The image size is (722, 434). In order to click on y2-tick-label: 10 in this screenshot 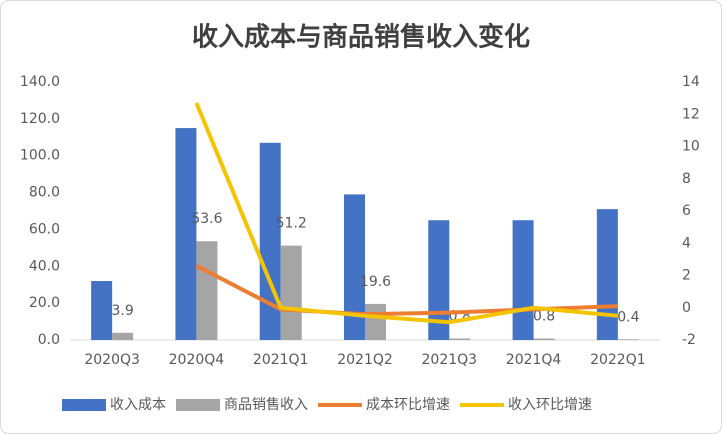, I will do `click(691, 147)`.